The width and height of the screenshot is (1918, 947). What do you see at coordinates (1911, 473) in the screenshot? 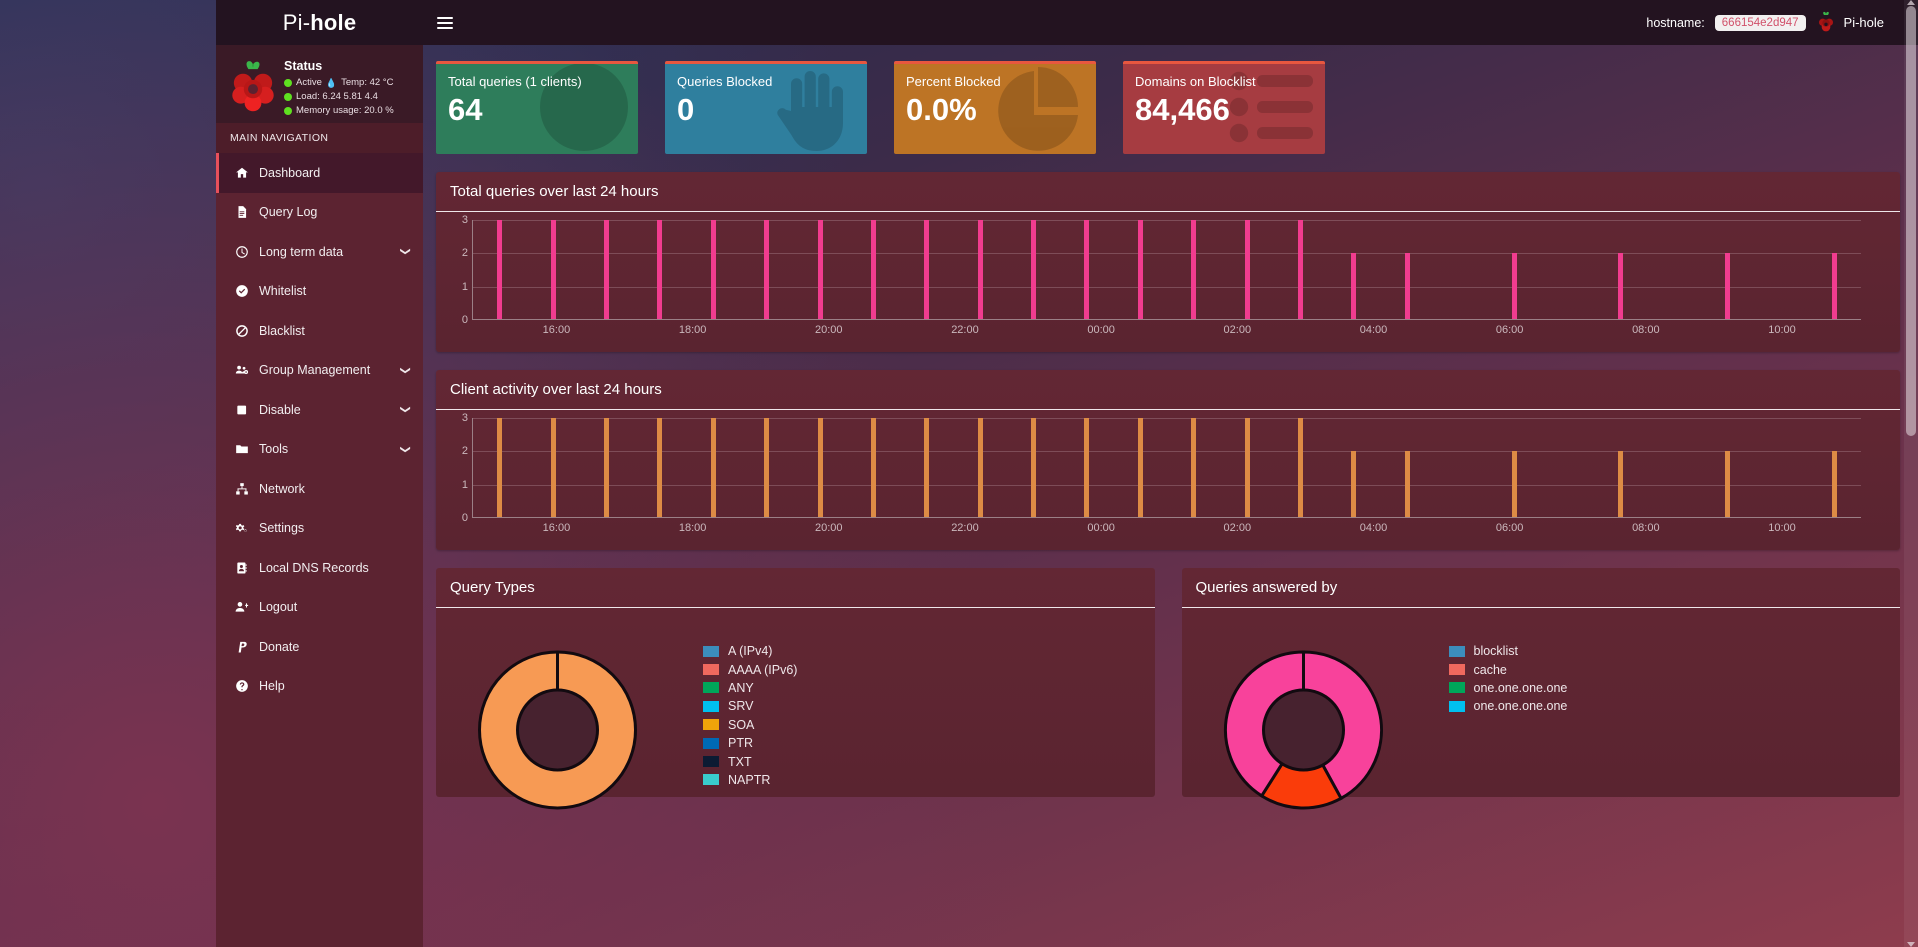
I see `page-scrollbar` at bounding box center [1911, 473].